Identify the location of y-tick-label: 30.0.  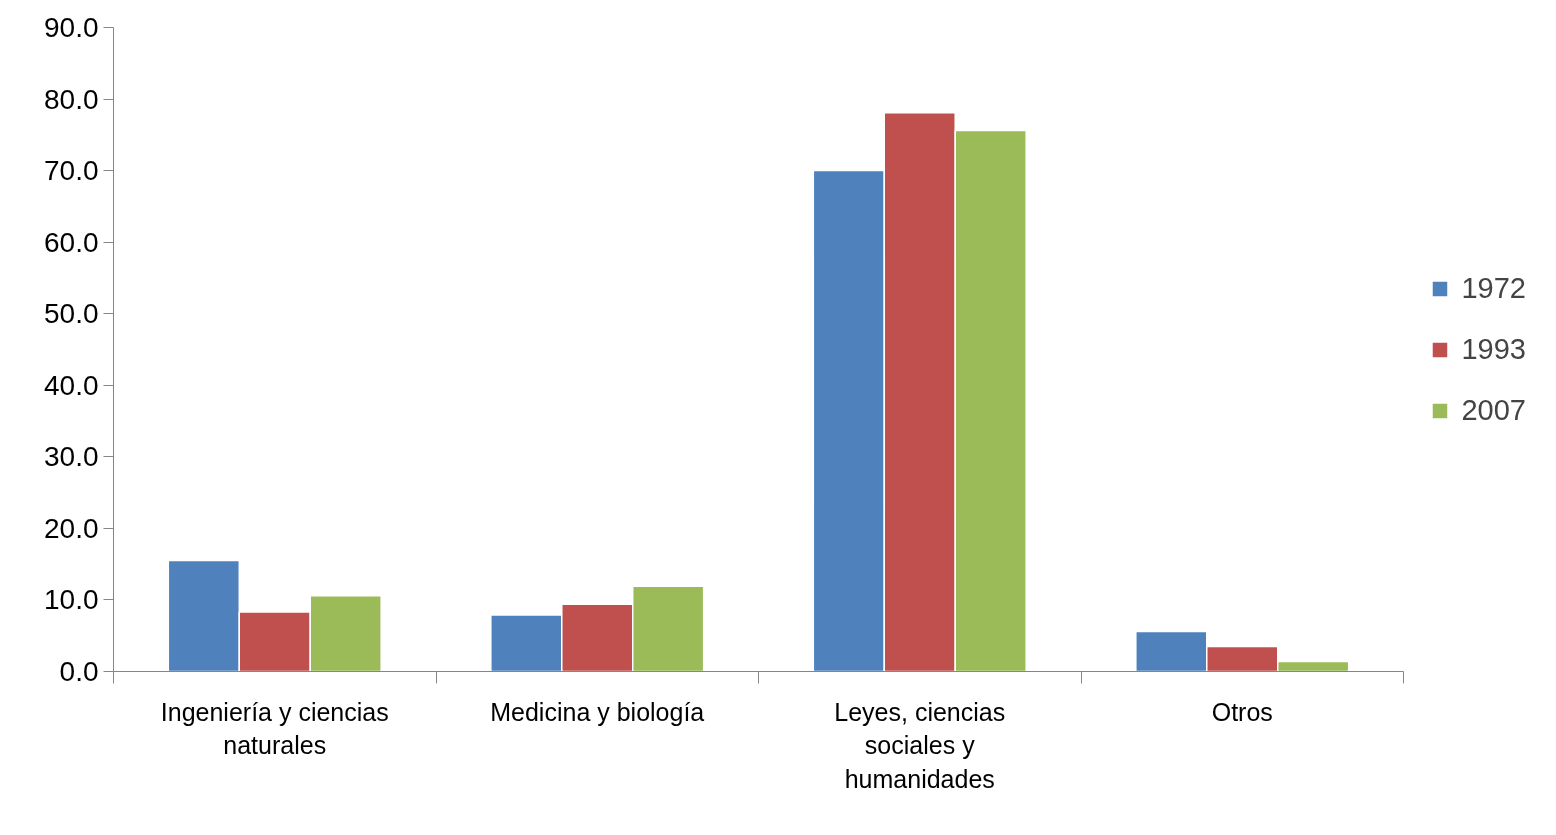
(71, 457).